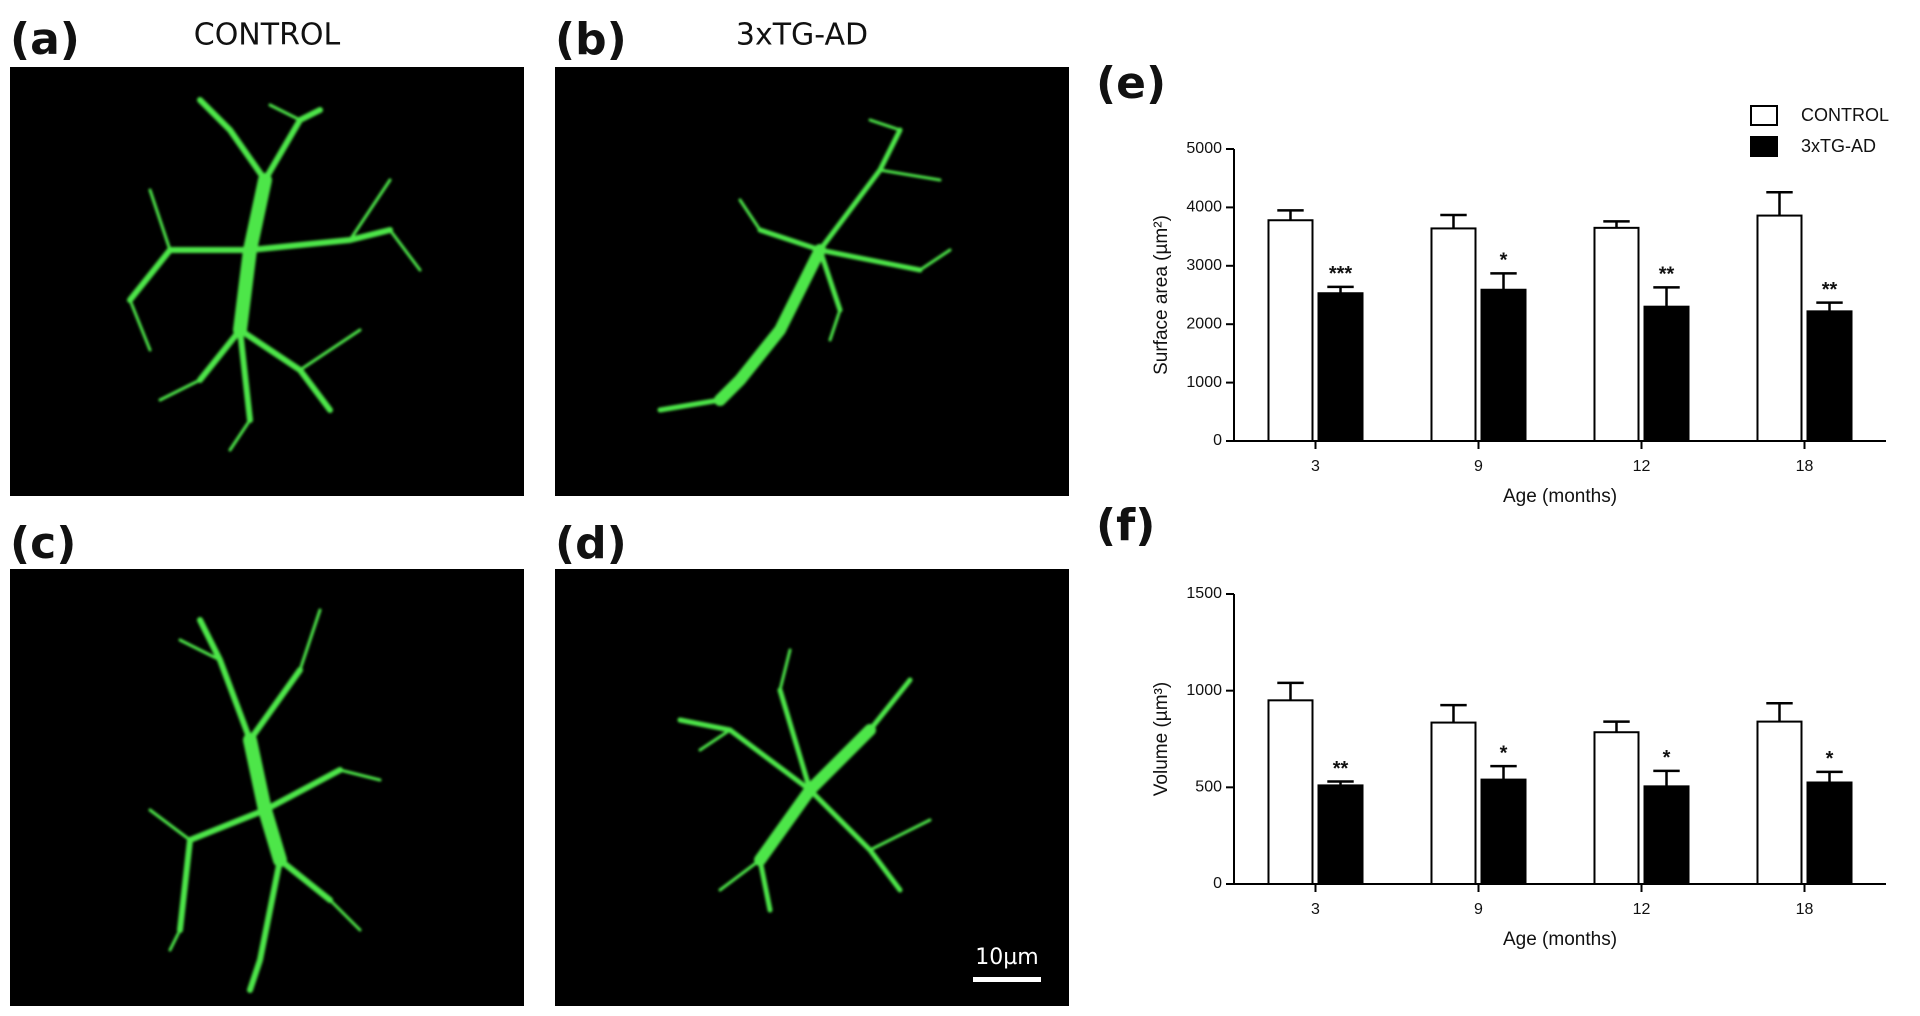 This screenshot has height=1016, width=1920. I want to click on y-tick-label: 5000, so click(1204, 148).